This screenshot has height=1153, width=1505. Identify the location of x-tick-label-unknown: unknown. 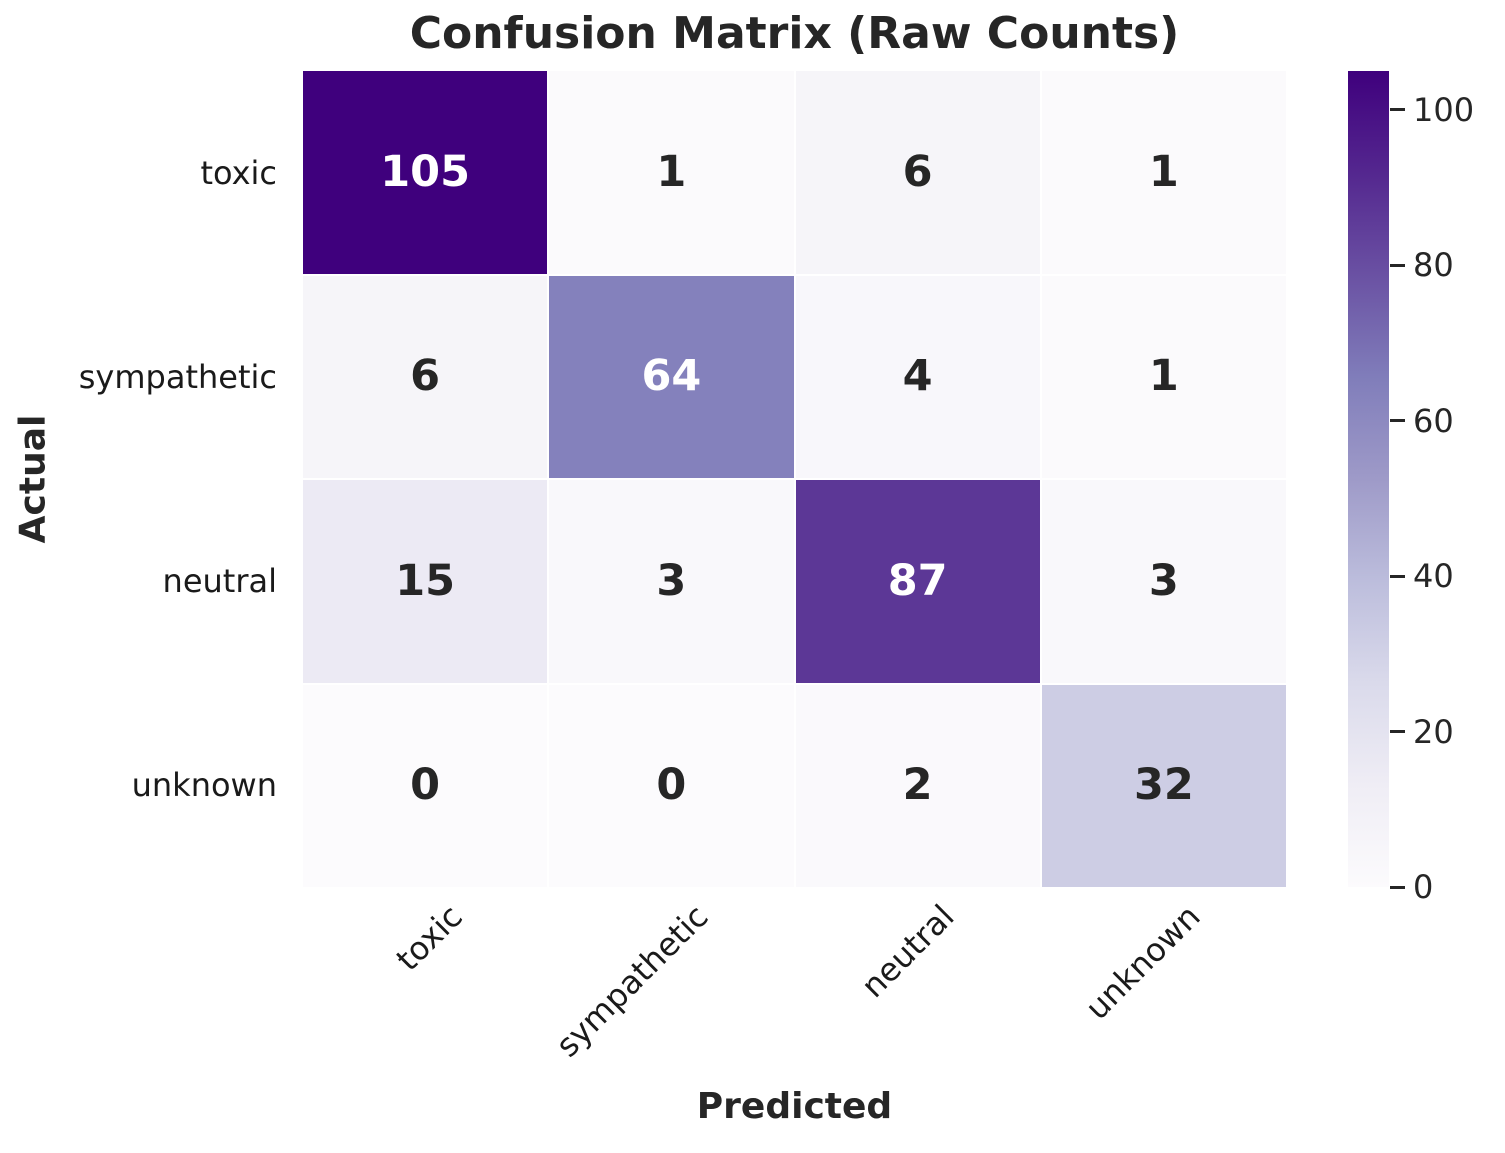
(1142, 962).